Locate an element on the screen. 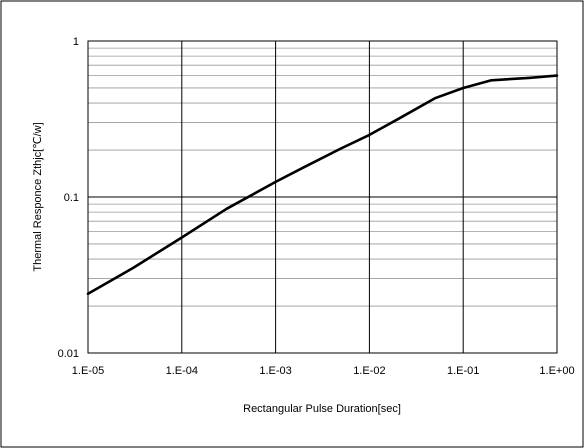  y-tick-labels: 0.01 0.1 1 is located at coordinates (68, 198).